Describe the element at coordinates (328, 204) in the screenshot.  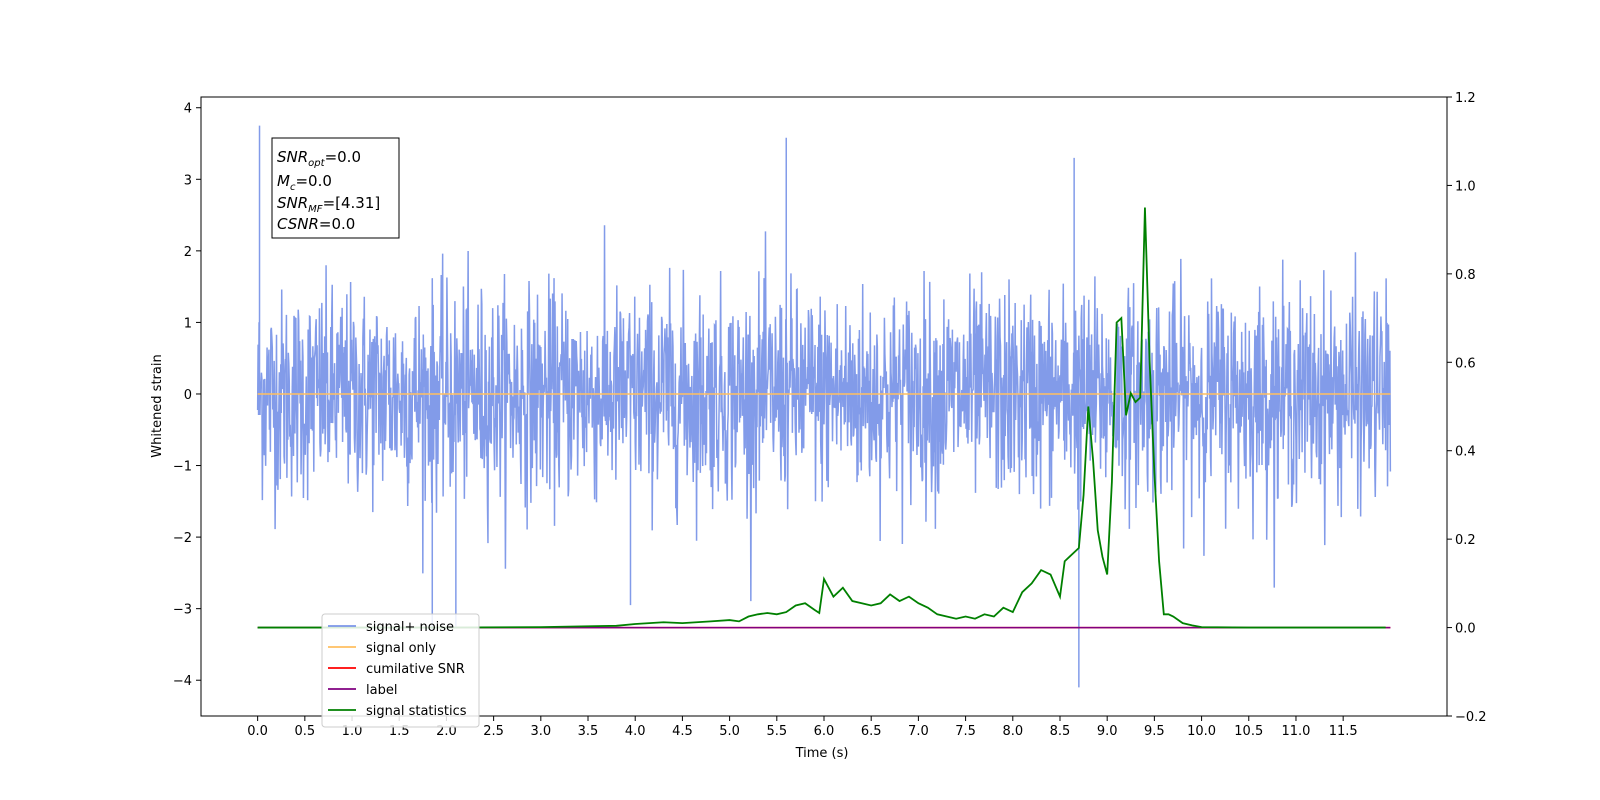
I see `annotation-snr-mf: SNRMF=[4.31]` at that location.